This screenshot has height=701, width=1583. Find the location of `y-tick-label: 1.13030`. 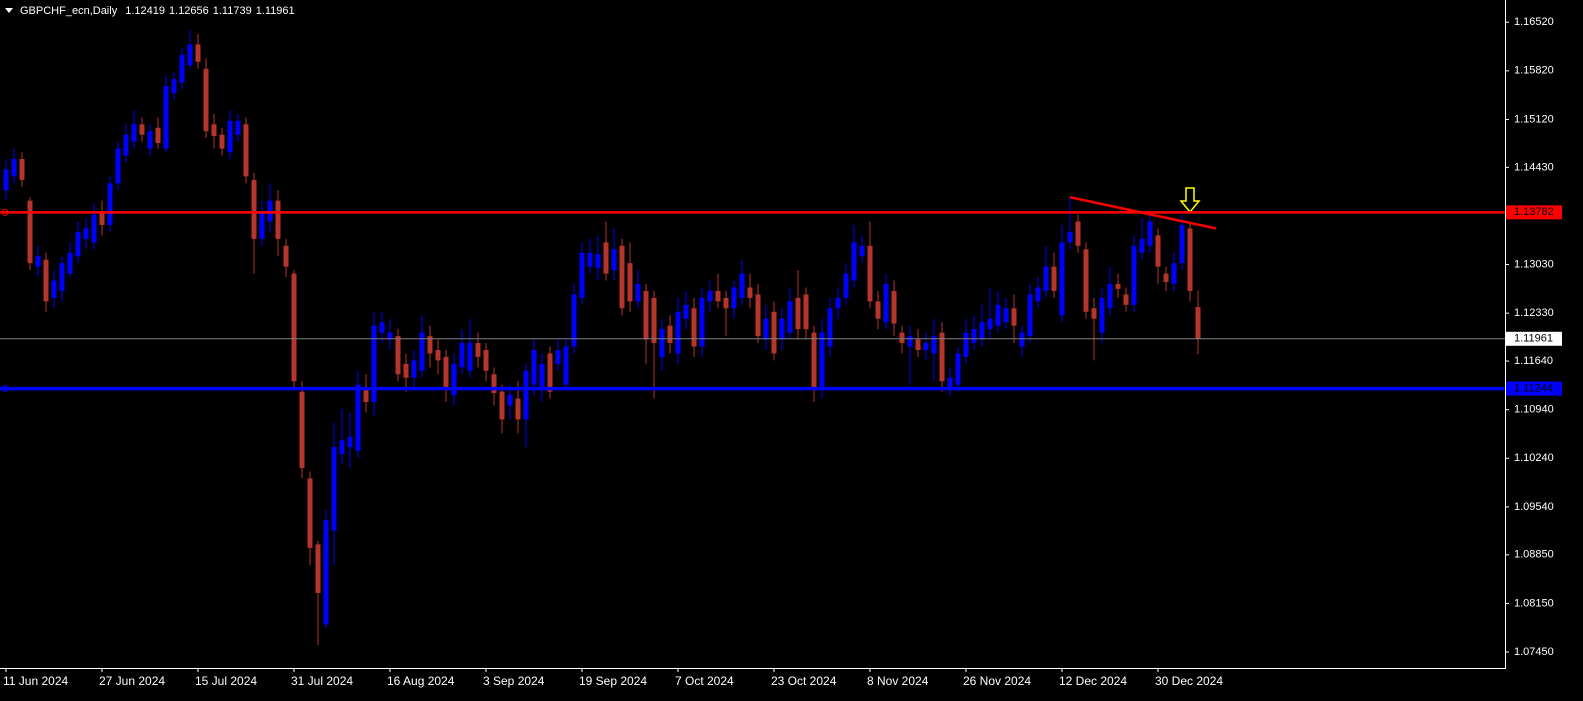

y-tick-label: 1.13030 is located at coordinates (1534, 264).